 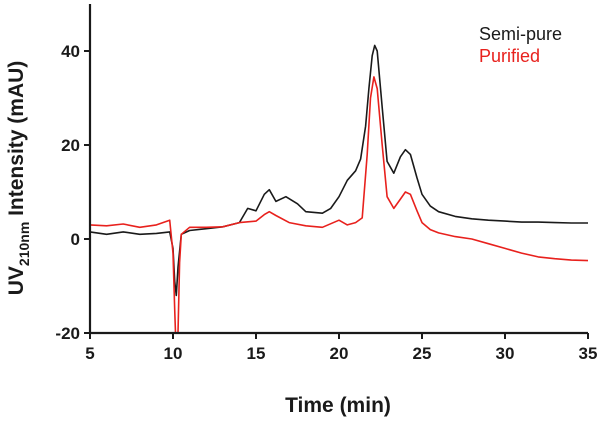 What do you see at coordinates (256, 353) in the screenshot?
I see `x-tick-label: 15` at bounding box center [256, 353].